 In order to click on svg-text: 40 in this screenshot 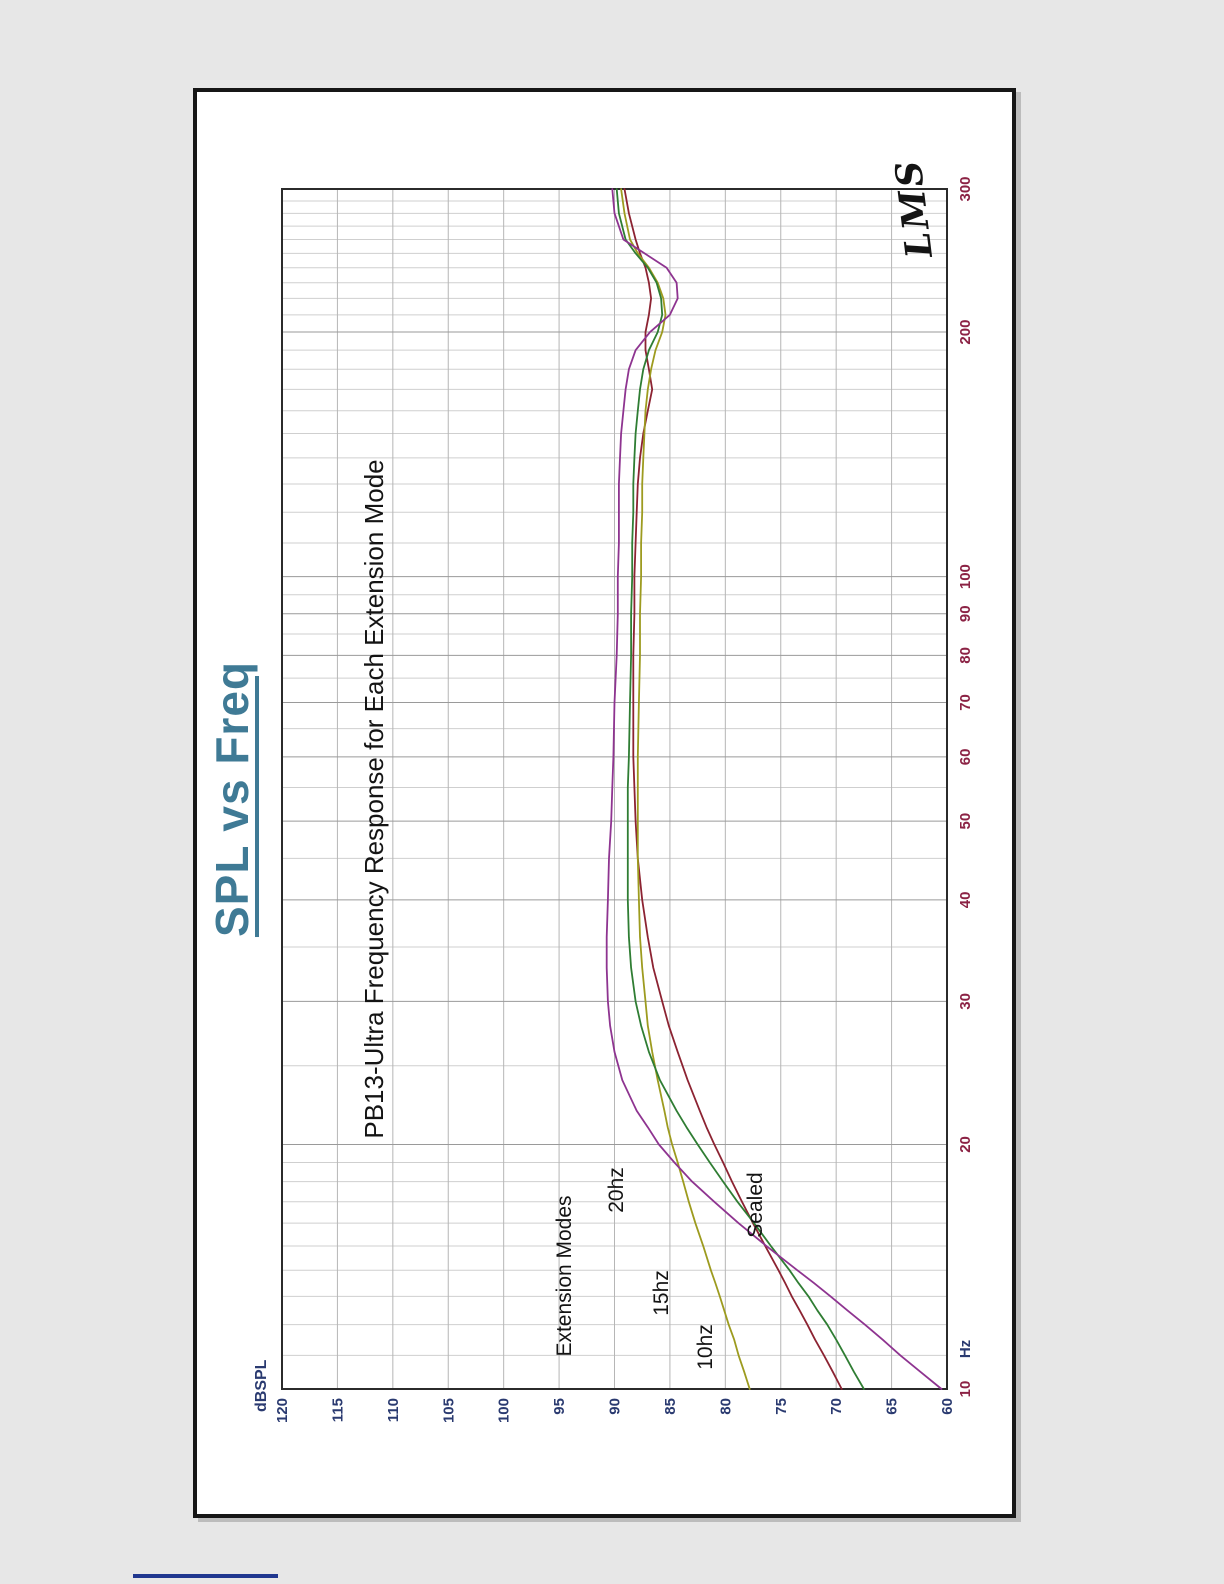, I will do `click(965, 900)`.